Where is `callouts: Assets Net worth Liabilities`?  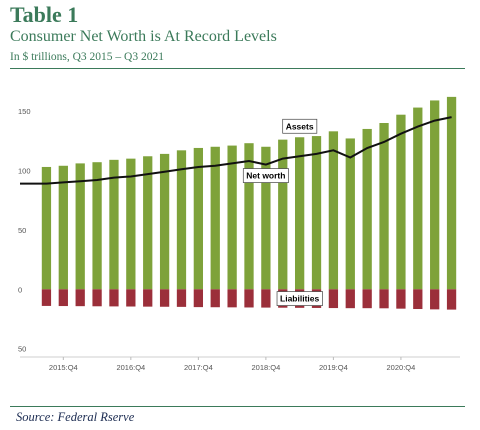 callouts: Assets Net worth Liabilities is located at coordinates (282, 212).